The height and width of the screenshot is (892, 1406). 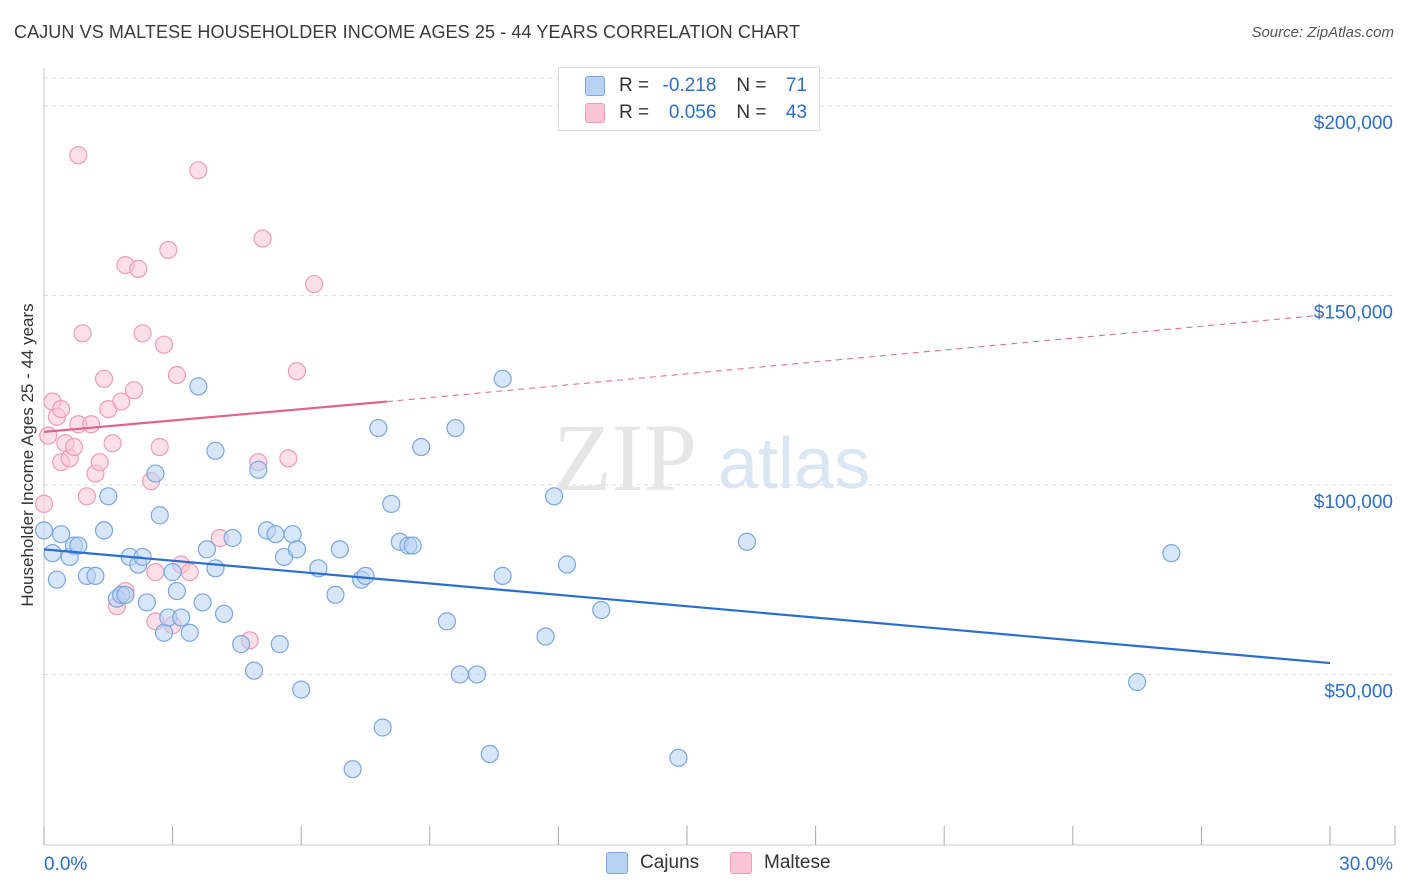 What do you see at coordinates (689, 99) in the screenshot?
I see `correlation-legend: R = -0.218 N = 71 R = 0.056 N = 43` at bounding box center [689, 99].